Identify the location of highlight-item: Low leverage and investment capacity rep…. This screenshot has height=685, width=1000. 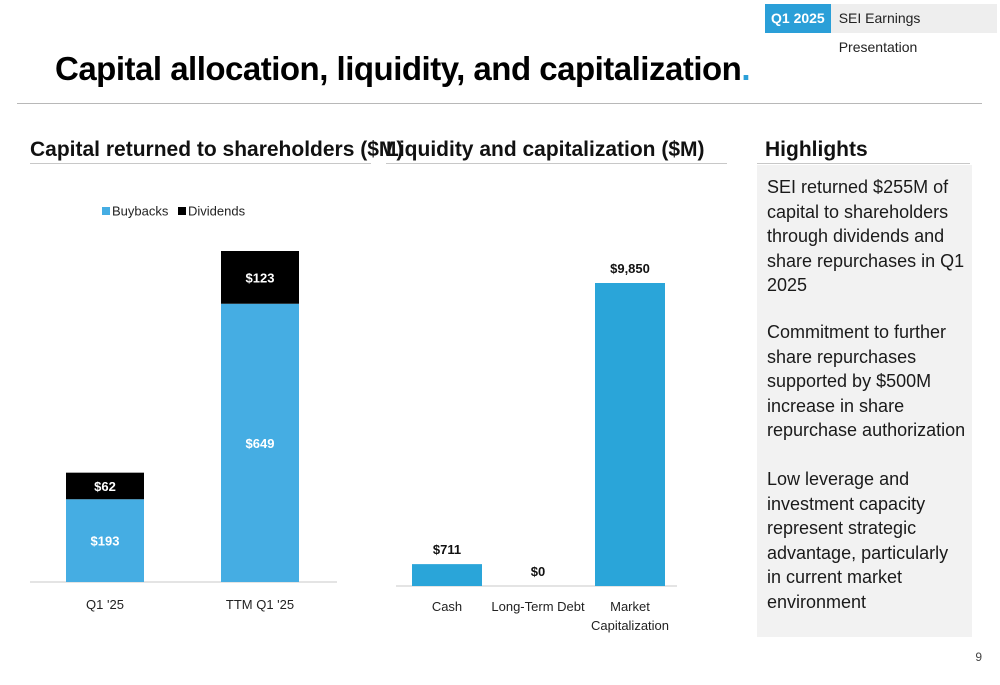
(858, 540).